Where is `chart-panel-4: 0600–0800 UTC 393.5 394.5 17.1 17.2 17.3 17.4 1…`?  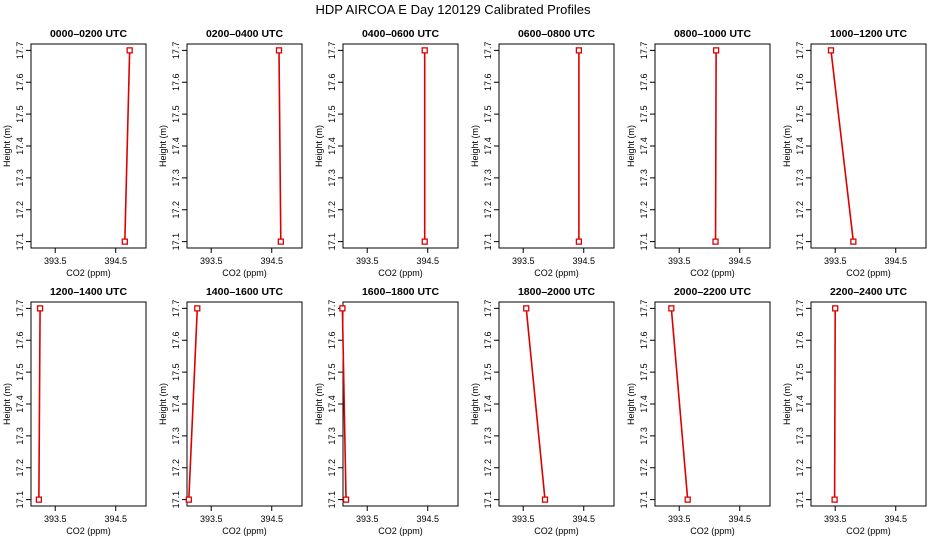
chart-panel-4: 0600–0800 UTC 393.5 394.5 17.1 17.2 17.3 17.4 1… is located at coordinates (542, 153).